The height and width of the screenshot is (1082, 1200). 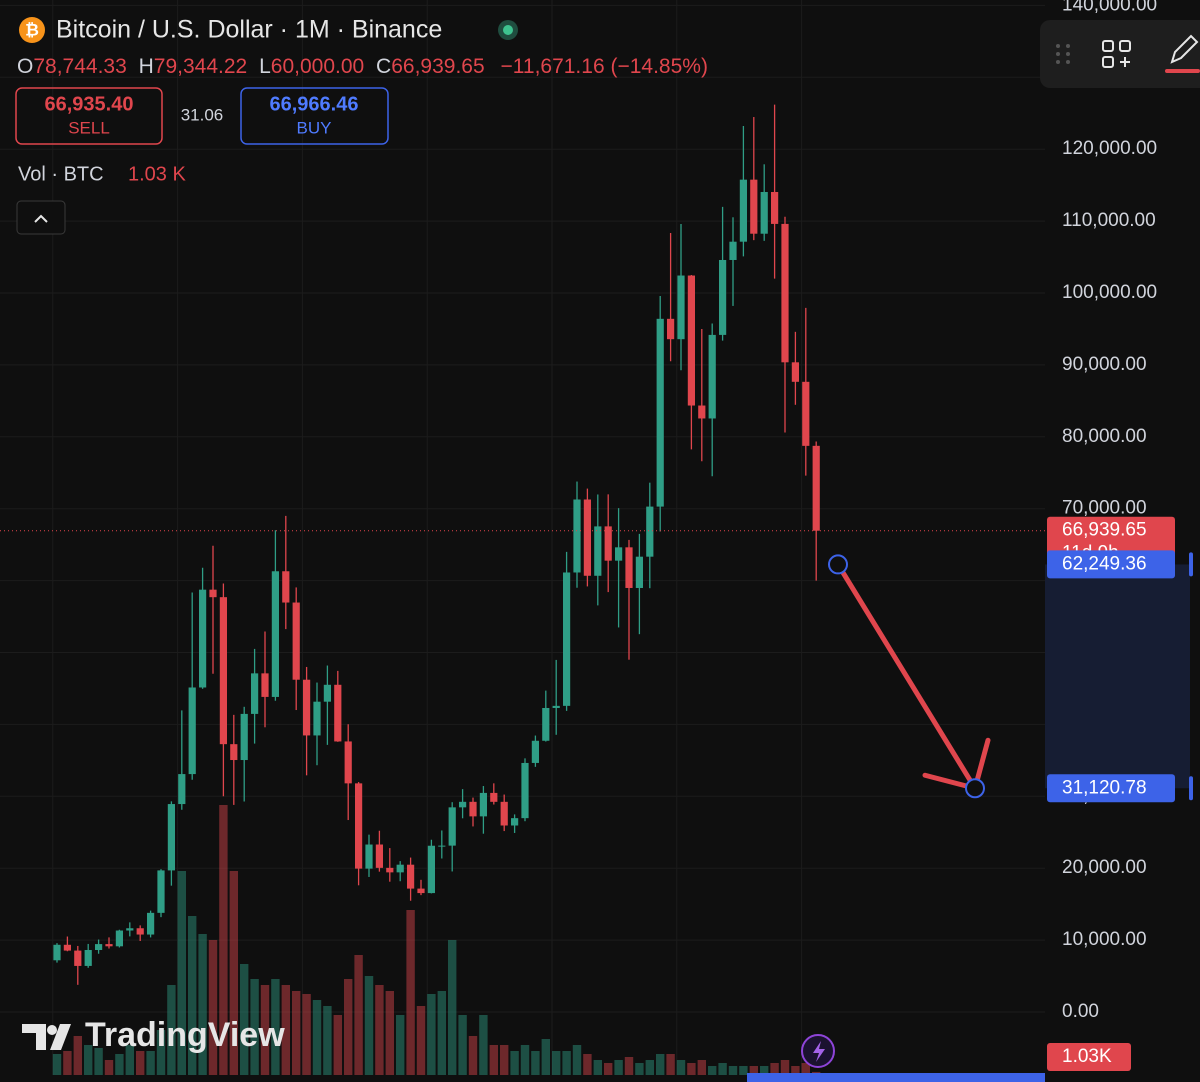 I want to click on last-price-label: 66,939.65, so click(x=1104, y=530).